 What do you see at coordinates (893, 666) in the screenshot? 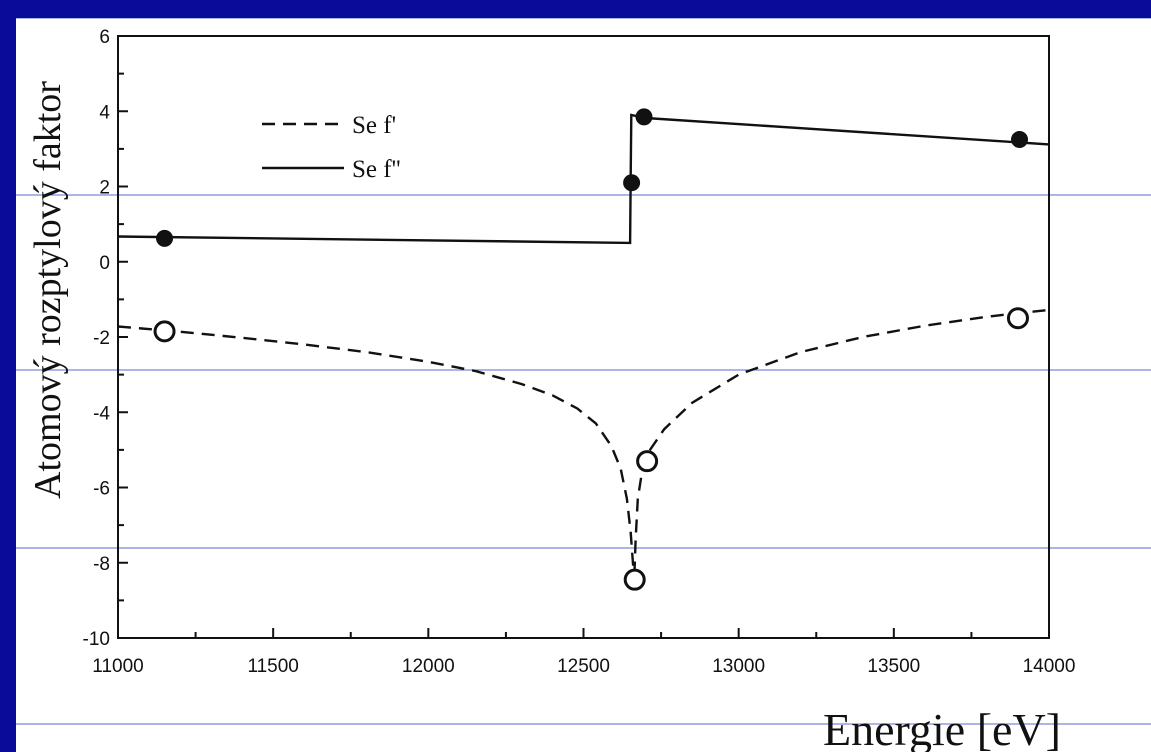
I see `x-tick-label: 13500` at bounding box center [893, 666].